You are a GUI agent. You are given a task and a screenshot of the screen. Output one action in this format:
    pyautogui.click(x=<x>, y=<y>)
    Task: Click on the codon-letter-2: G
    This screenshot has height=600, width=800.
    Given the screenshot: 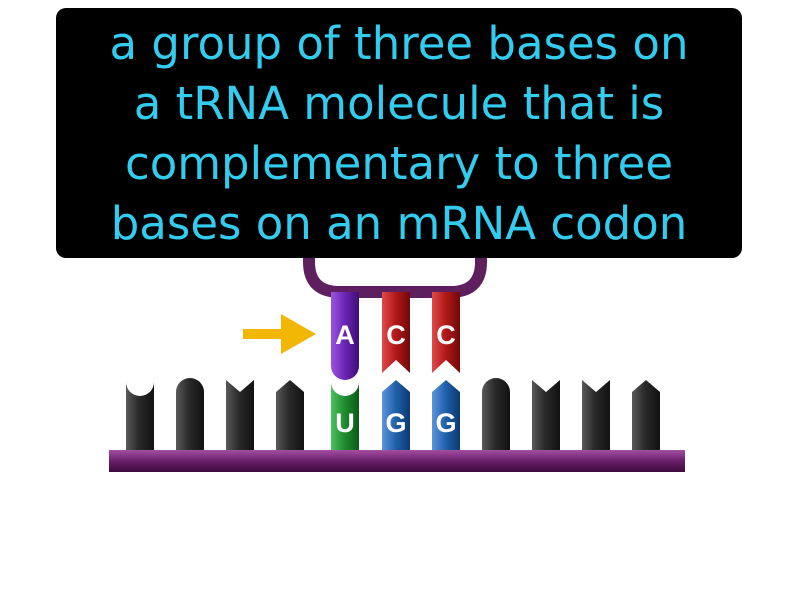 What is the action you would take?
    pyautogui.click(x=395, y=423)
    